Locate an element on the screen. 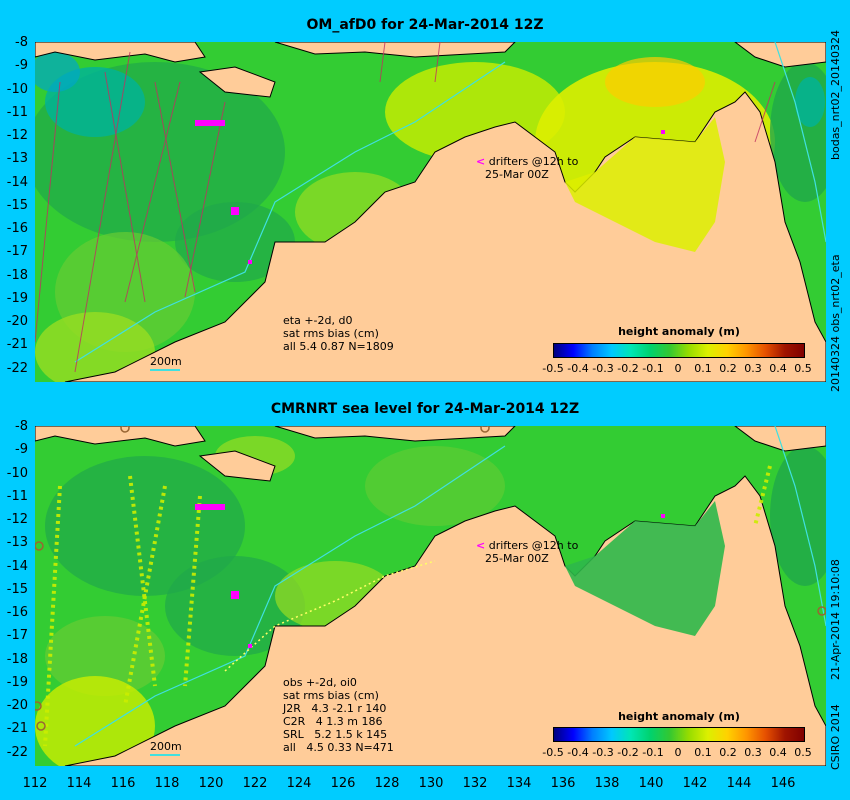  x-tick: 142 is located at coordinates (695, 783).